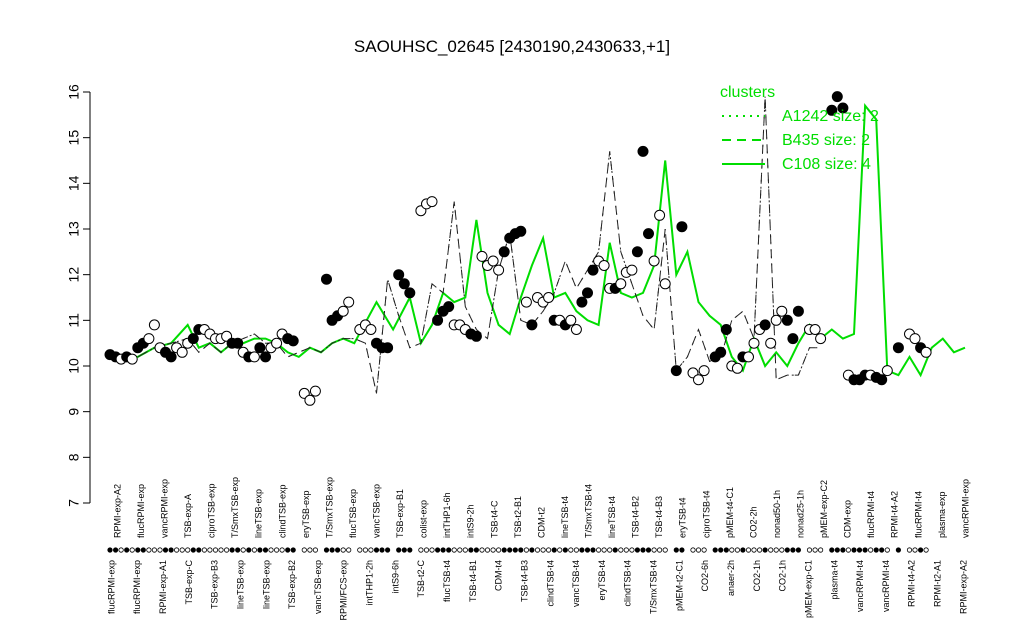  Describe the element at coordinates (679, 585) in the screenshot. I see `category-label-bottom: pMEM-t2-C1` at that location.